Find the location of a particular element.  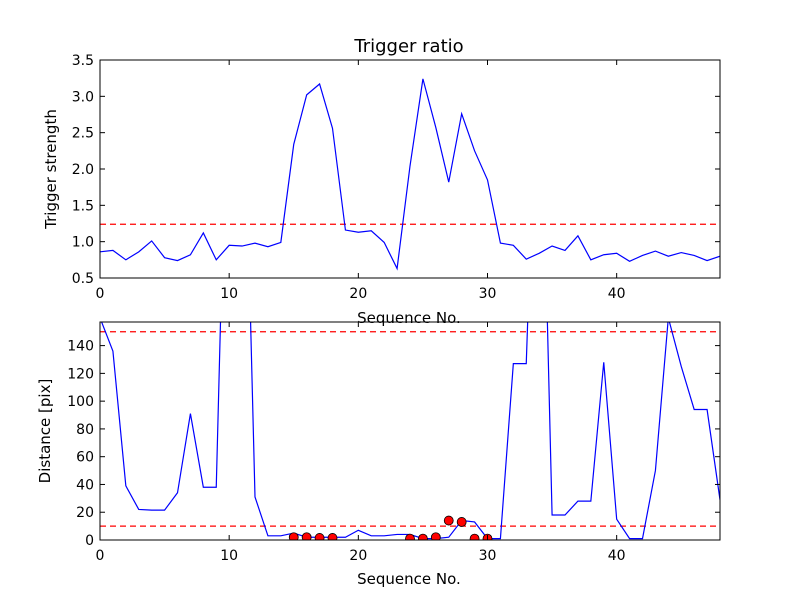

y-tick-label: 0 is located at coordinates (89, 541).